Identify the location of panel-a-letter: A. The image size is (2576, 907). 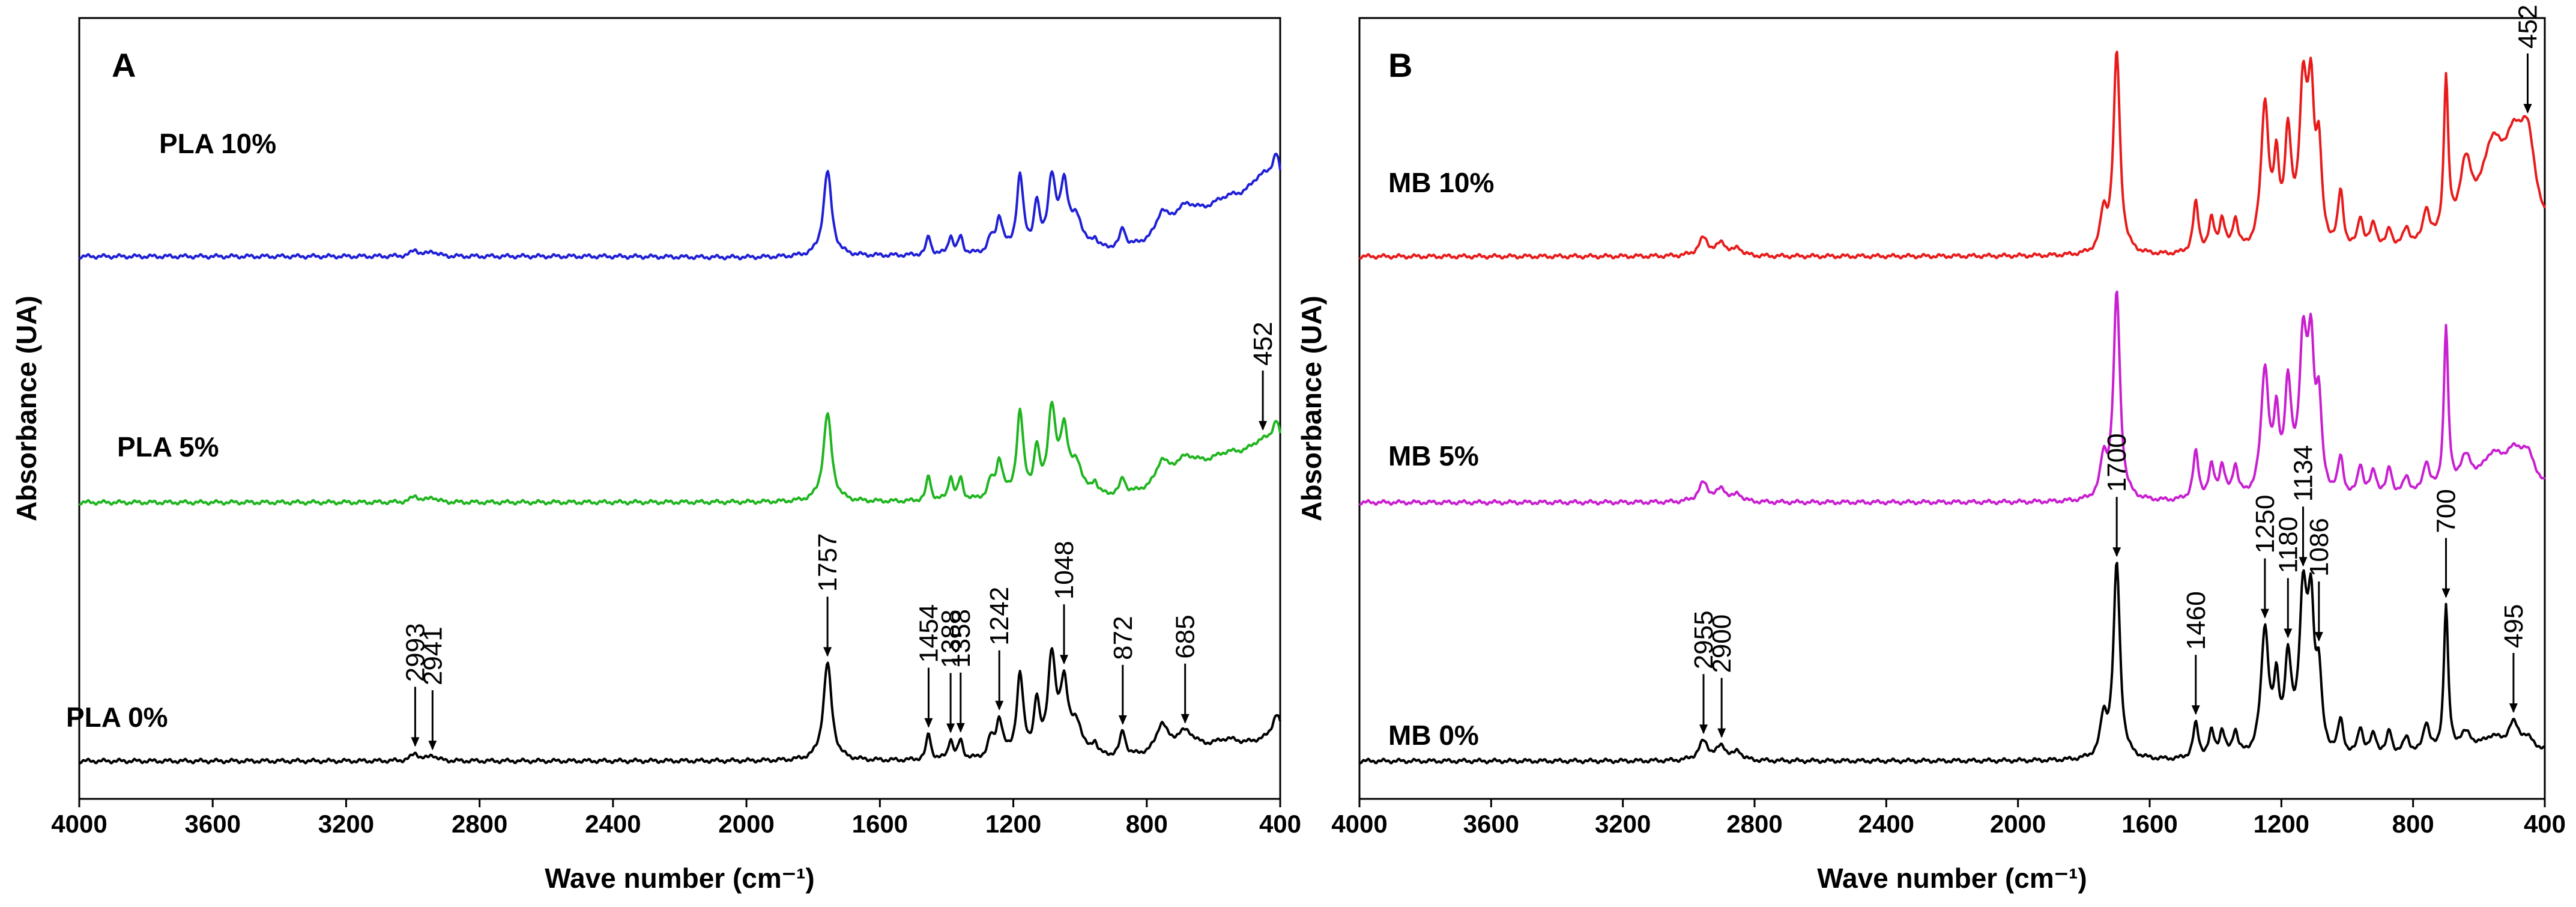
(124, 65).